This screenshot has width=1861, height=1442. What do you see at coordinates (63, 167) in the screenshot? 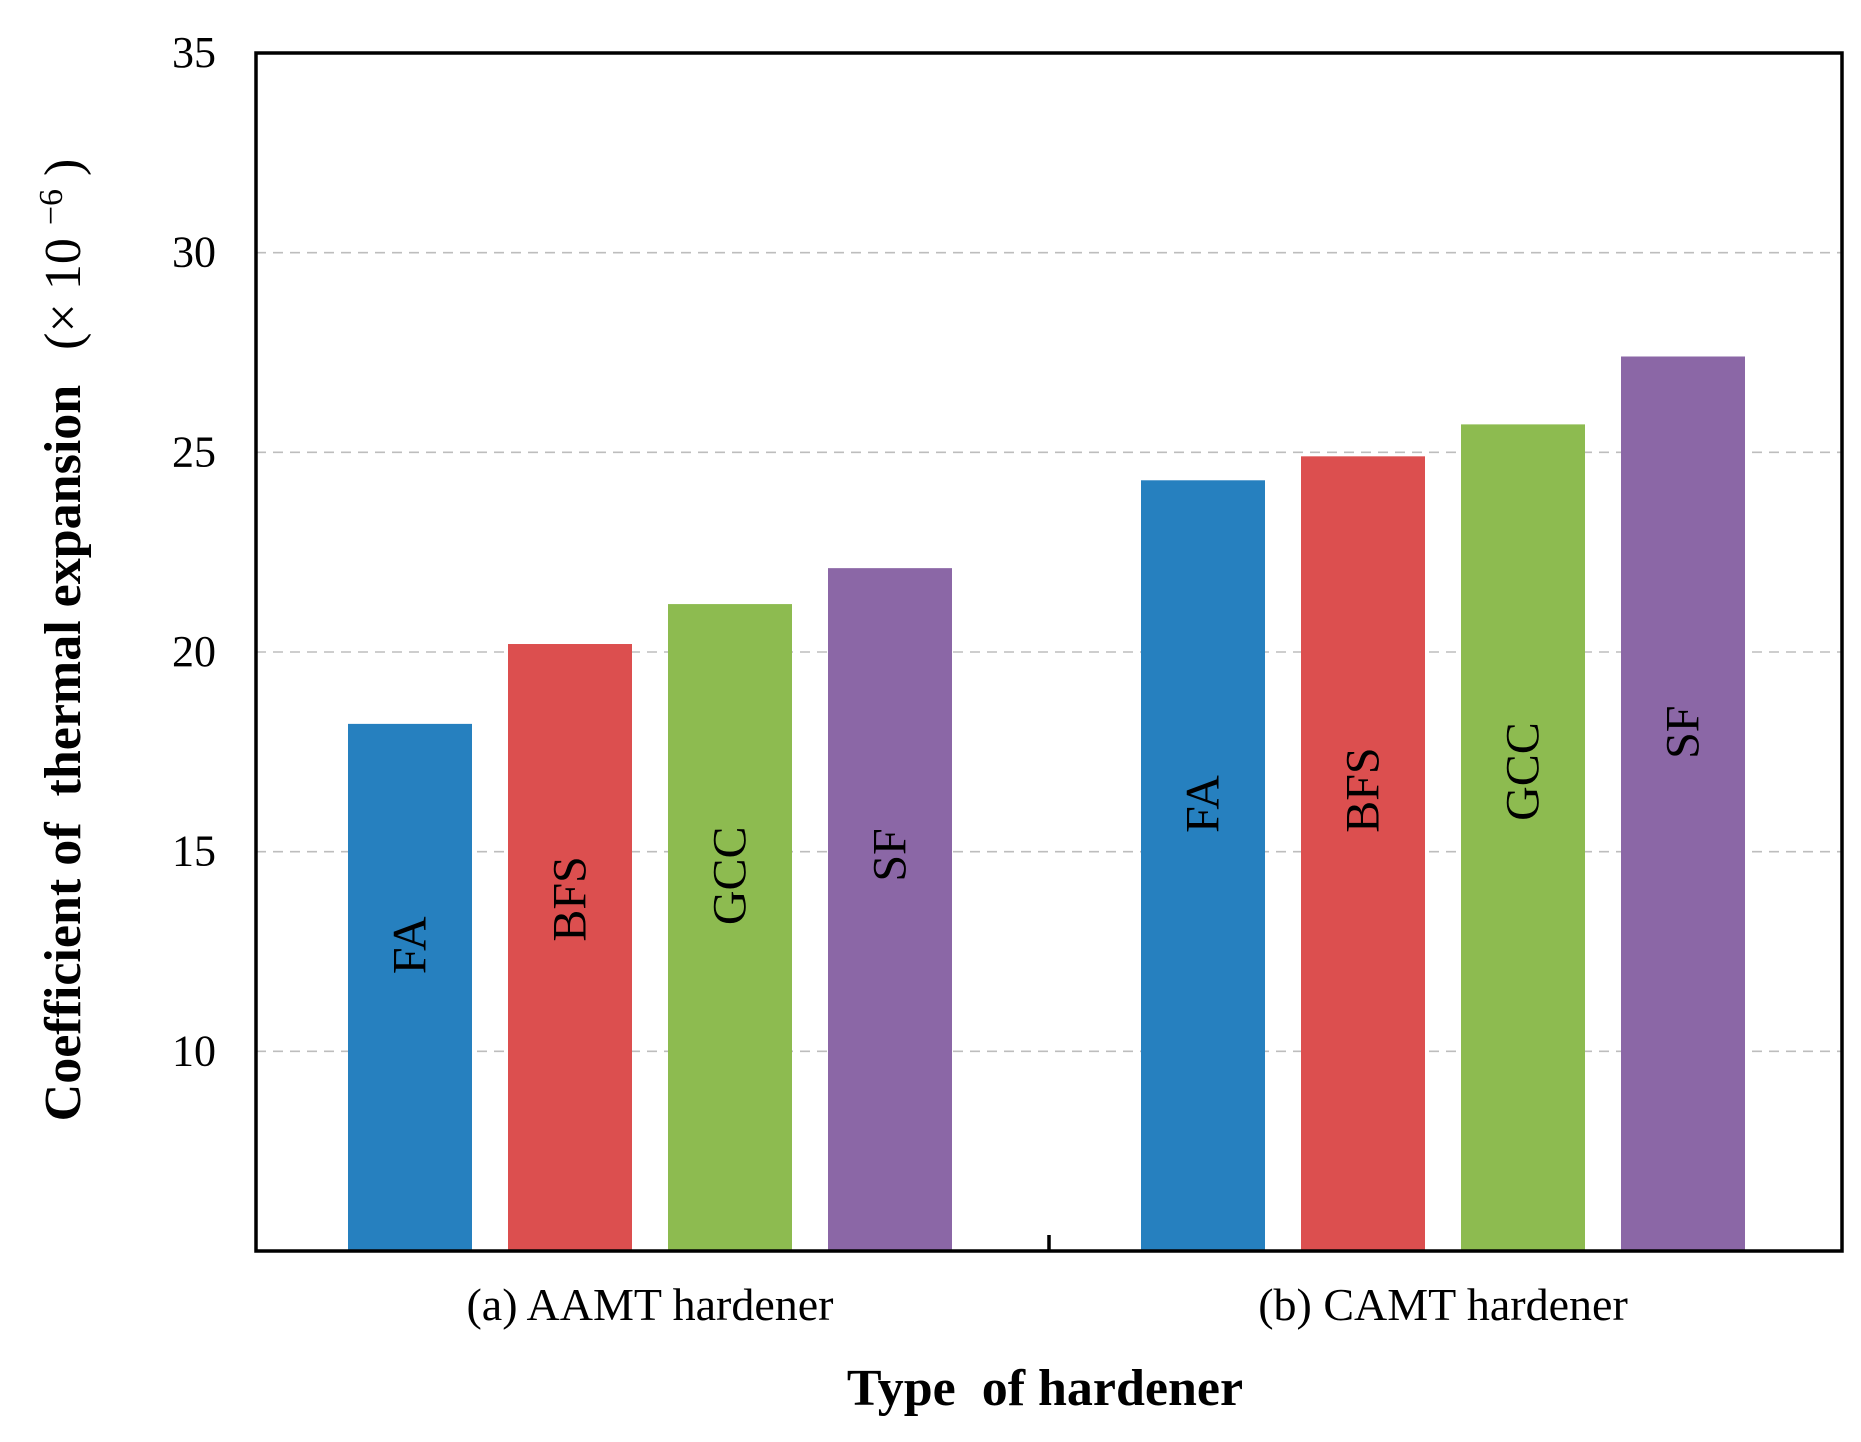
I see `y-axis-title-unit-suffix: )` at bounding box center [63, 167].